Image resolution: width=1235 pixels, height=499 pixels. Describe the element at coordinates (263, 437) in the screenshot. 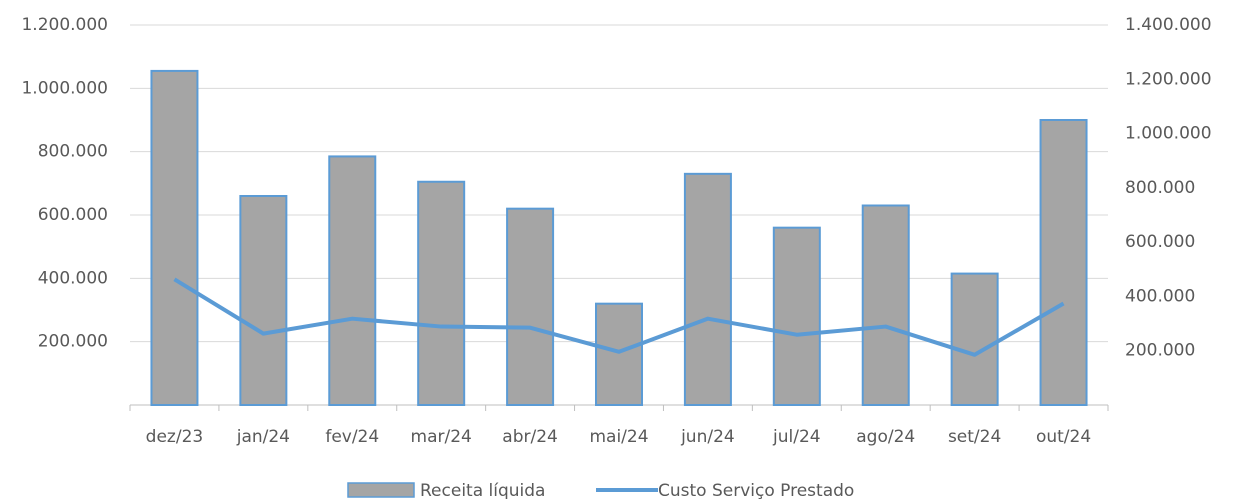

I see `x-tick-label: jan/24` at that location.